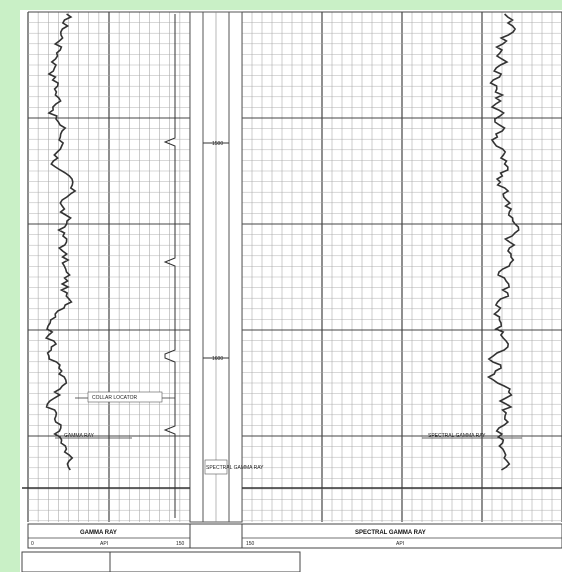 This screenshot has height=572, width=562. What do you see at coordinates (226, 267) in the screenshot?
I see `depth-track: 1500 1600 SPECTRAL GAMMA RAY` at bounding box center [226, 267].